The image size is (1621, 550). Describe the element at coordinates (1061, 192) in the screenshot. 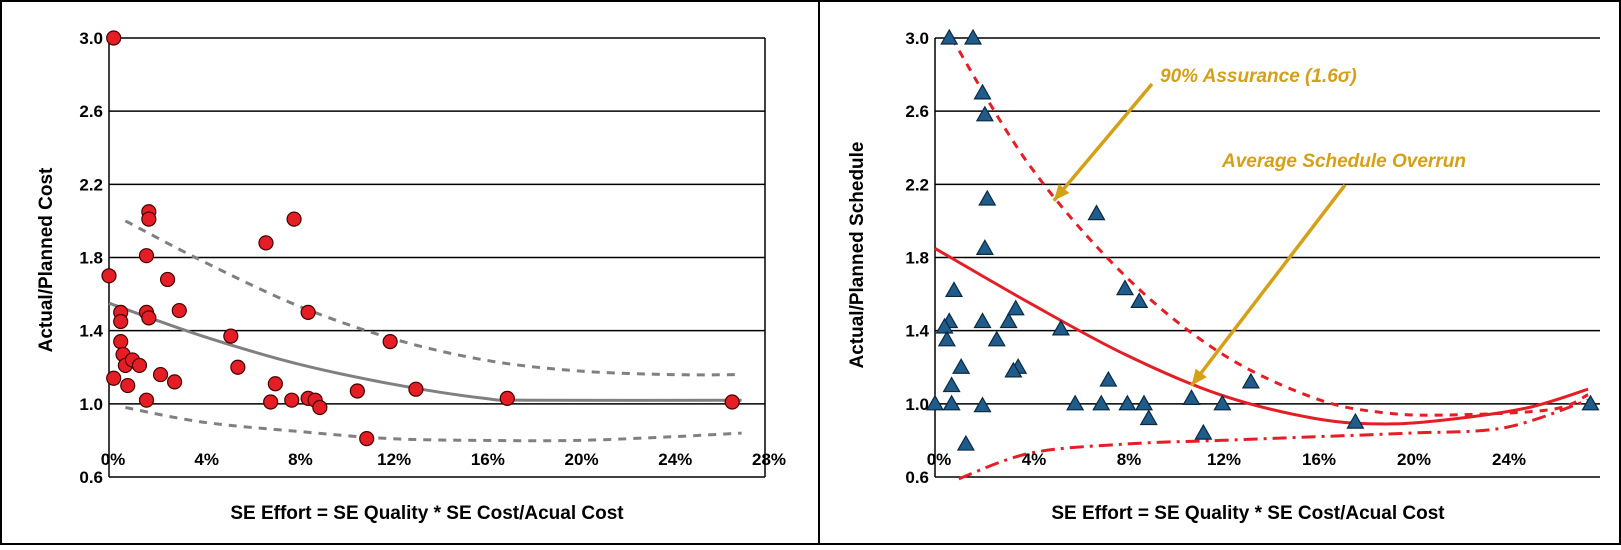

I see `annotation-arrowhead` at that location.